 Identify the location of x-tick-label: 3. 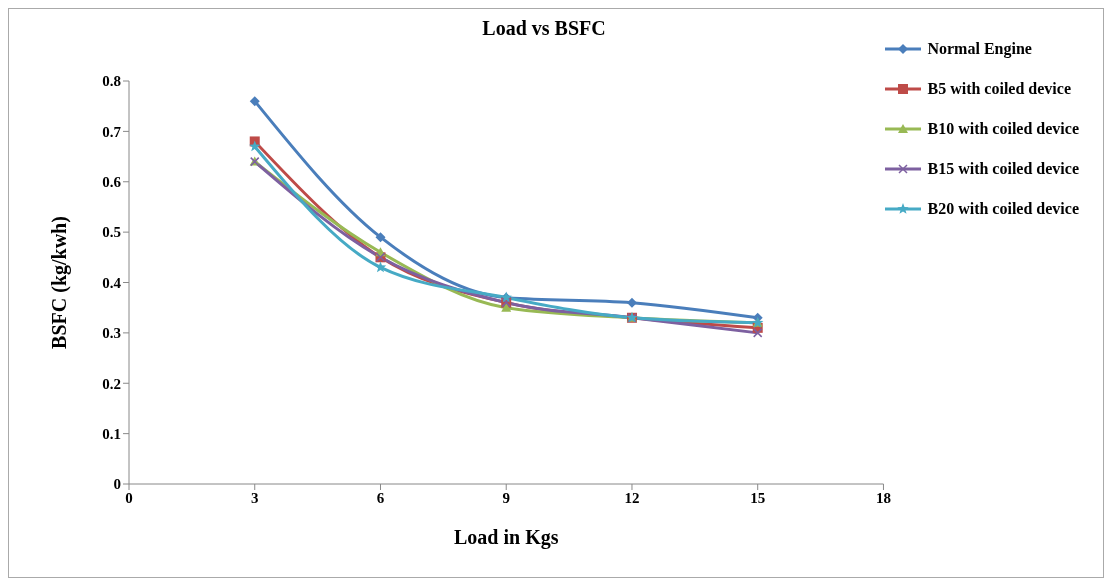
(254, 497).